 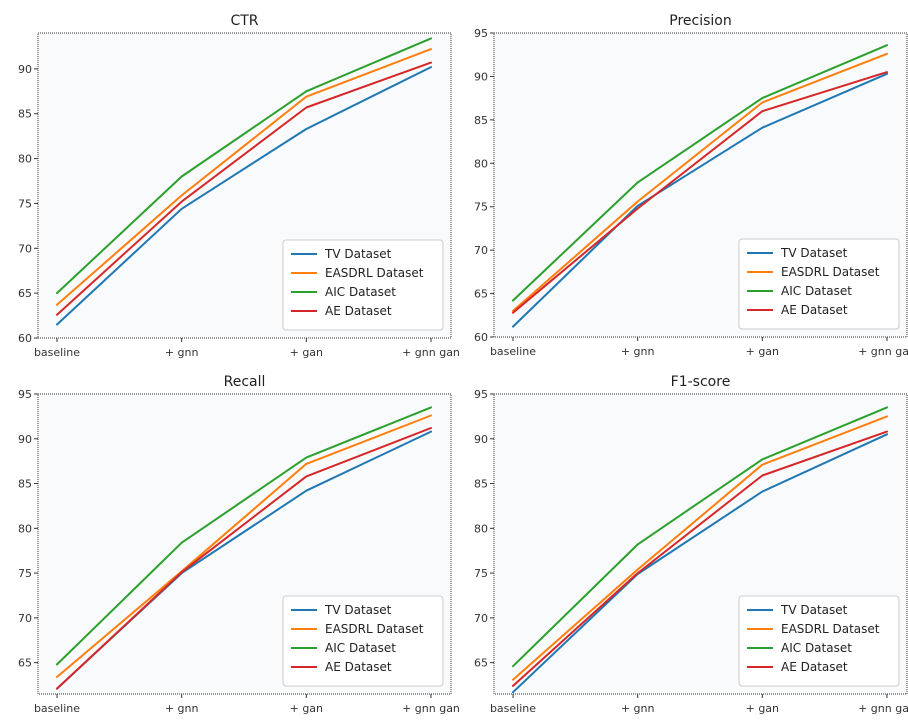 What do you see at coordinates (701, 382) in the screenshot?
I see `chart-title: F1-score` at bounding box center [701, 382].